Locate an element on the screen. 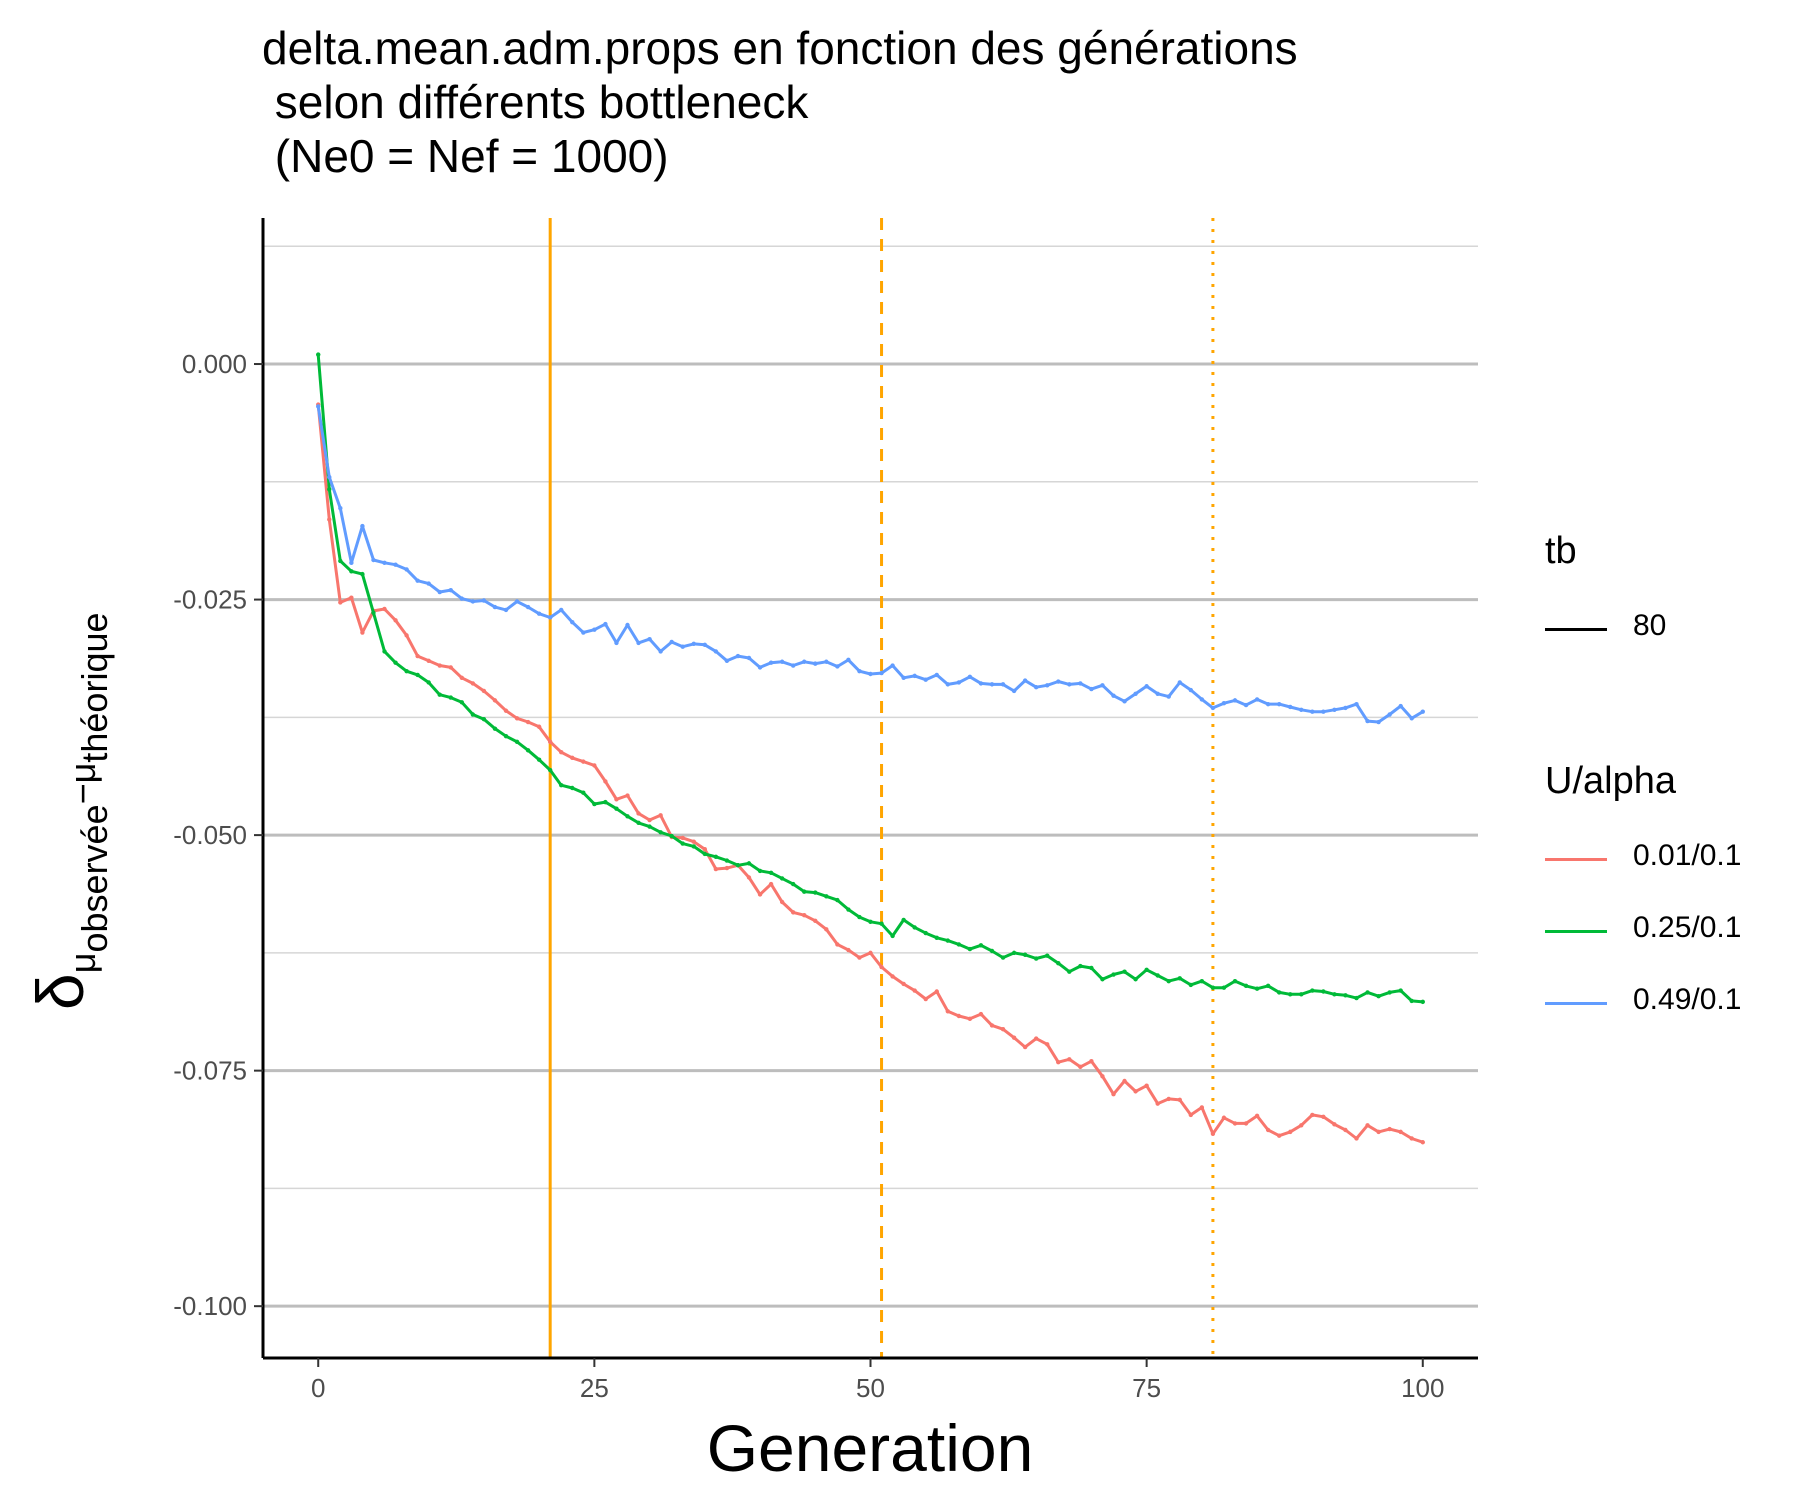  legend-item-2: 0.25/0.1 is located at coordinates (1672, 932).